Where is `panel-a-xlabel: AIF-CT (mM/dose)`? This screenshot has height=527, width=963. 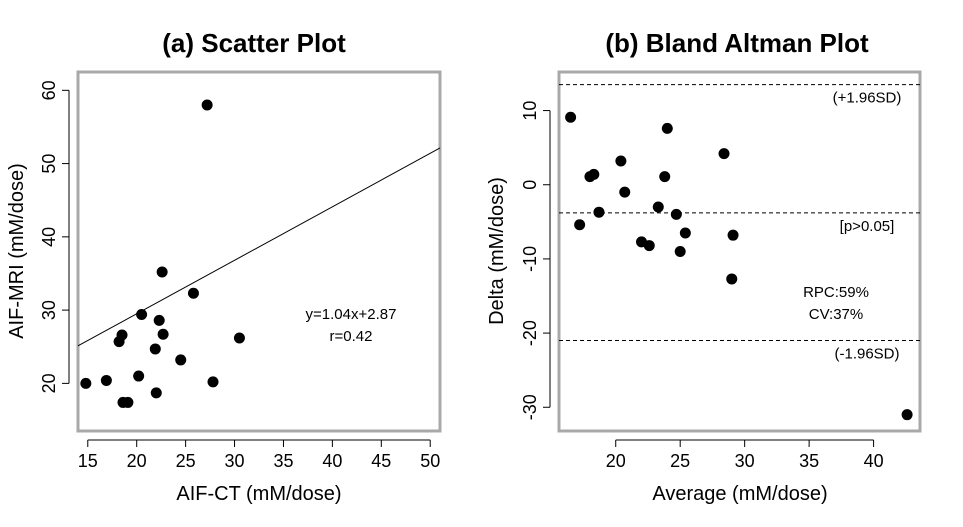 panel-a-xlabel: AIF-CT (mM/dose) is located at coordinates (258, 494).